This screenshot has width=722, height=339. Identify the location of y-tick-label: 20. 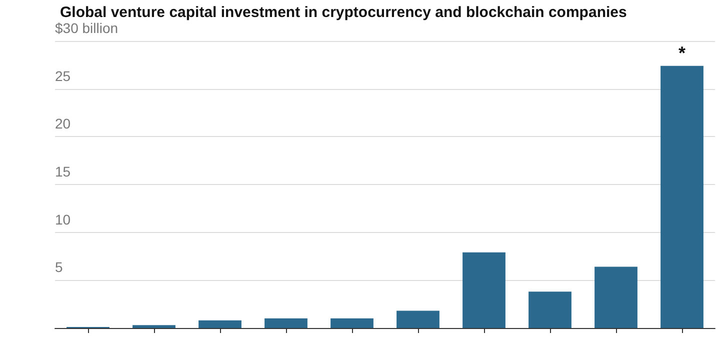
(63, 124).